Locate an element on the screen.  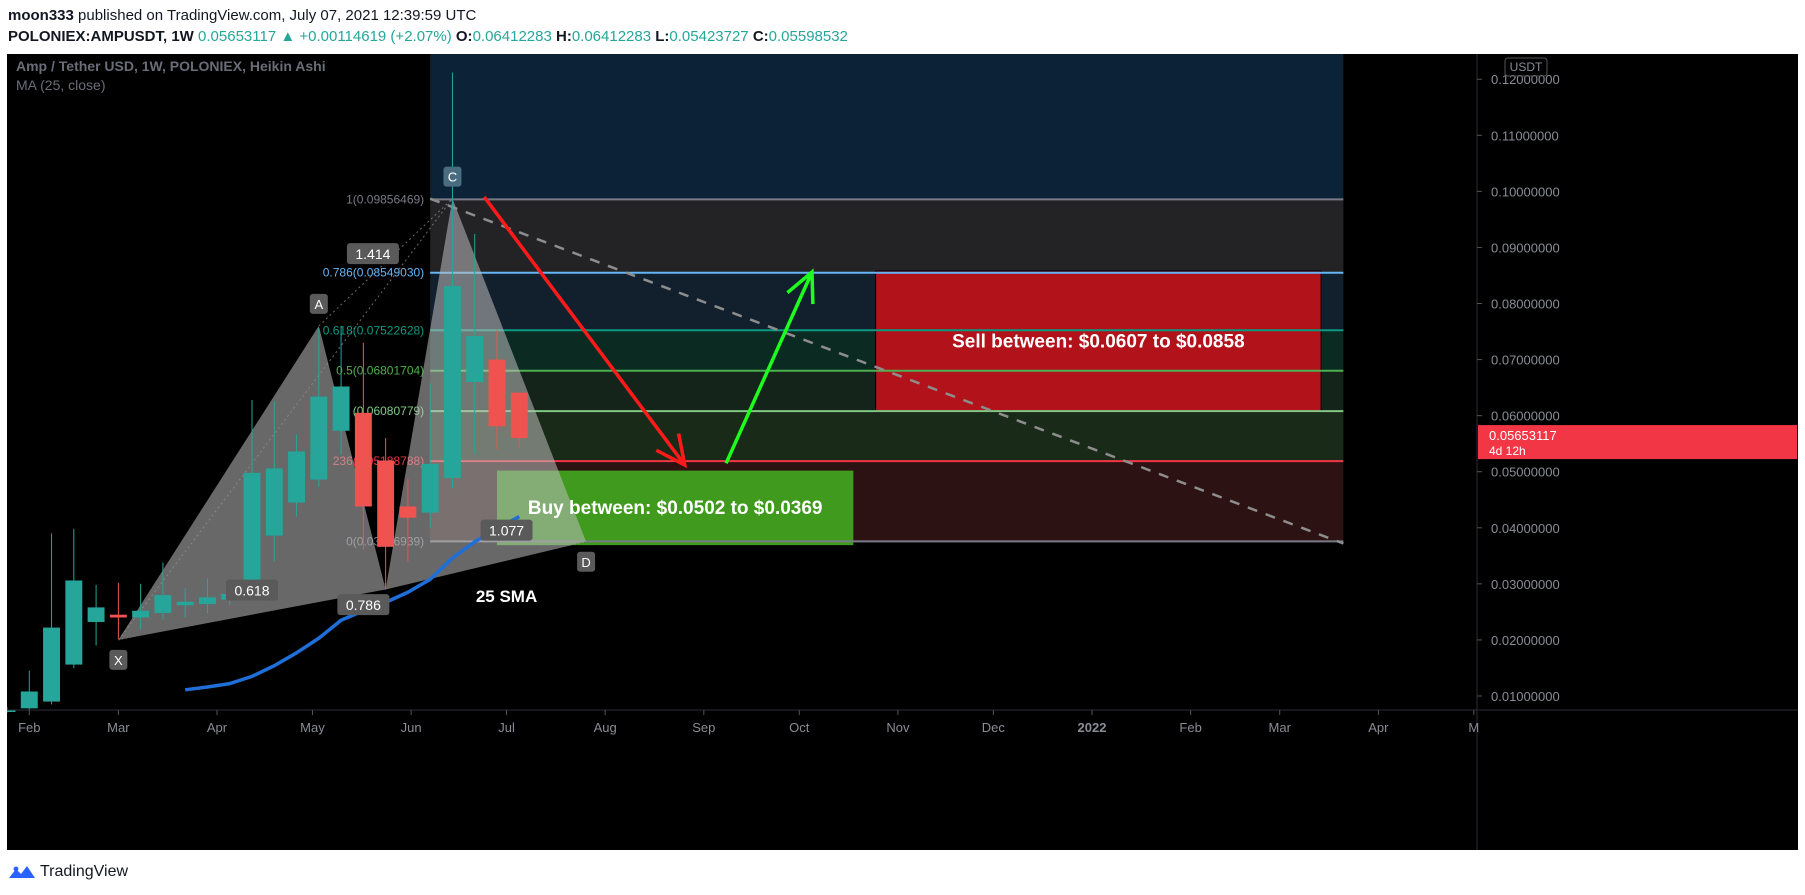
footer: TradingView is located at coordinates (68, 872).